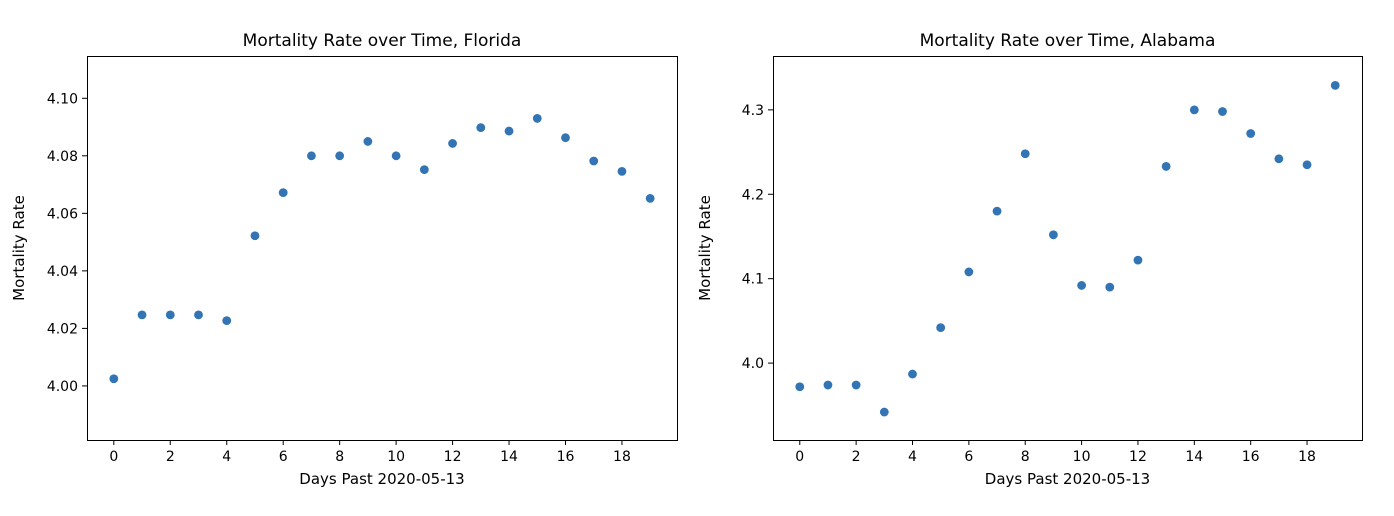  I want to click on y-tick-label: 4.0, so click(753, 364).